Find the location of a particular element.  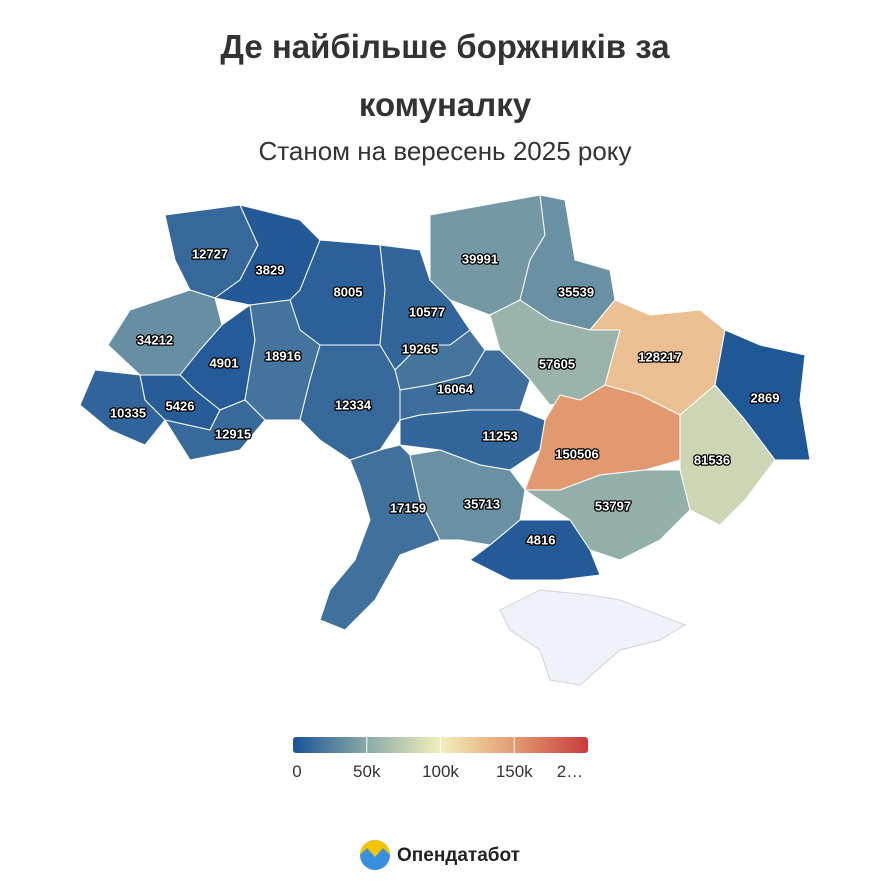

legend-label: 150k is located at coordinates (514, 771).